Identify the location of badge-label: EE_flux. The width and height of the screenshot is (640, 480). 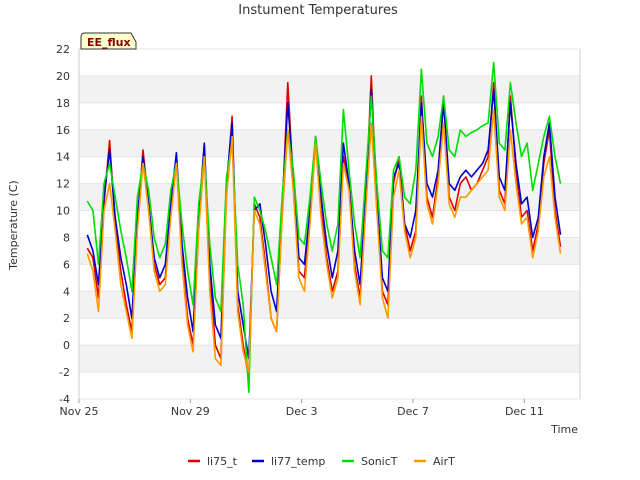
(109, 42).